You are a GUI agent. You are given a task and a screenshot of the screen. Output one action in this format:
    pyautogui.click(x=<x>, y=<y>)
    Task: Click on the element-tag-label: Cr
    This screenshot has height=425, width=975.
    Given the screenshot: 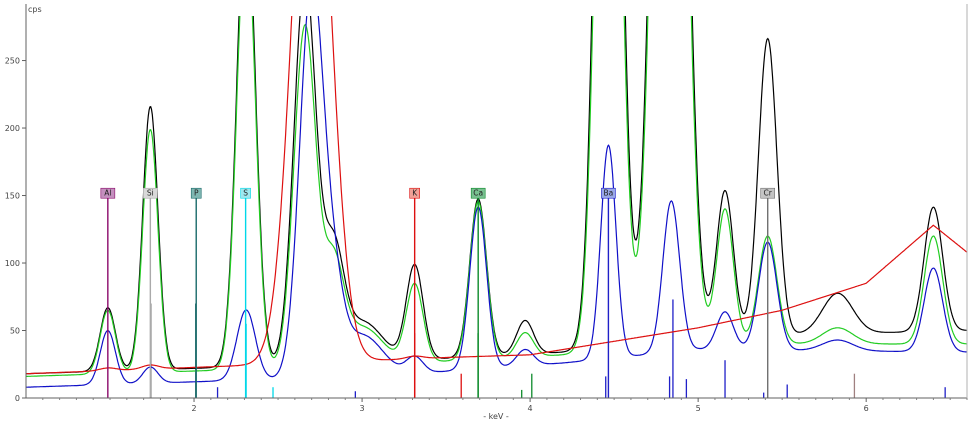 What is the action you would take?
    pyautogui.click(x=768, y=193)
    